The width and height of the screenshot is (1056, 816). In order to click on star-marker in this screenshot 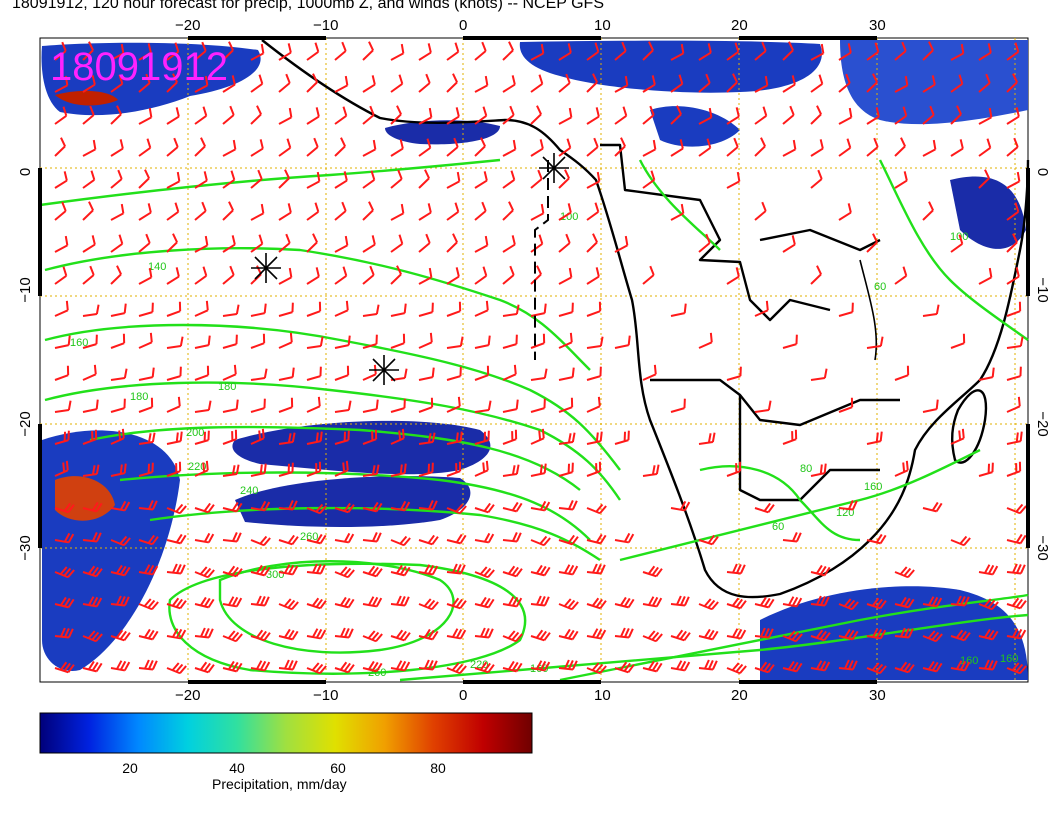, I will do `click(554, 168)`.